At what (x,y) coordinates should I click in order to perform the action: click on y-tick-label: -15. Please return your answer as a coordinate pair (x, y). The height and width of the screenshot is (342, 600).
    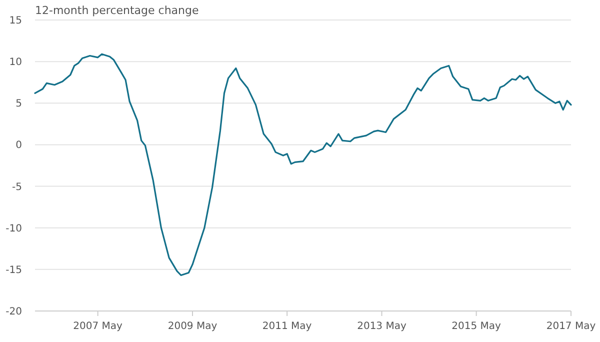
    Looking at the image, I should click on (14, 270).